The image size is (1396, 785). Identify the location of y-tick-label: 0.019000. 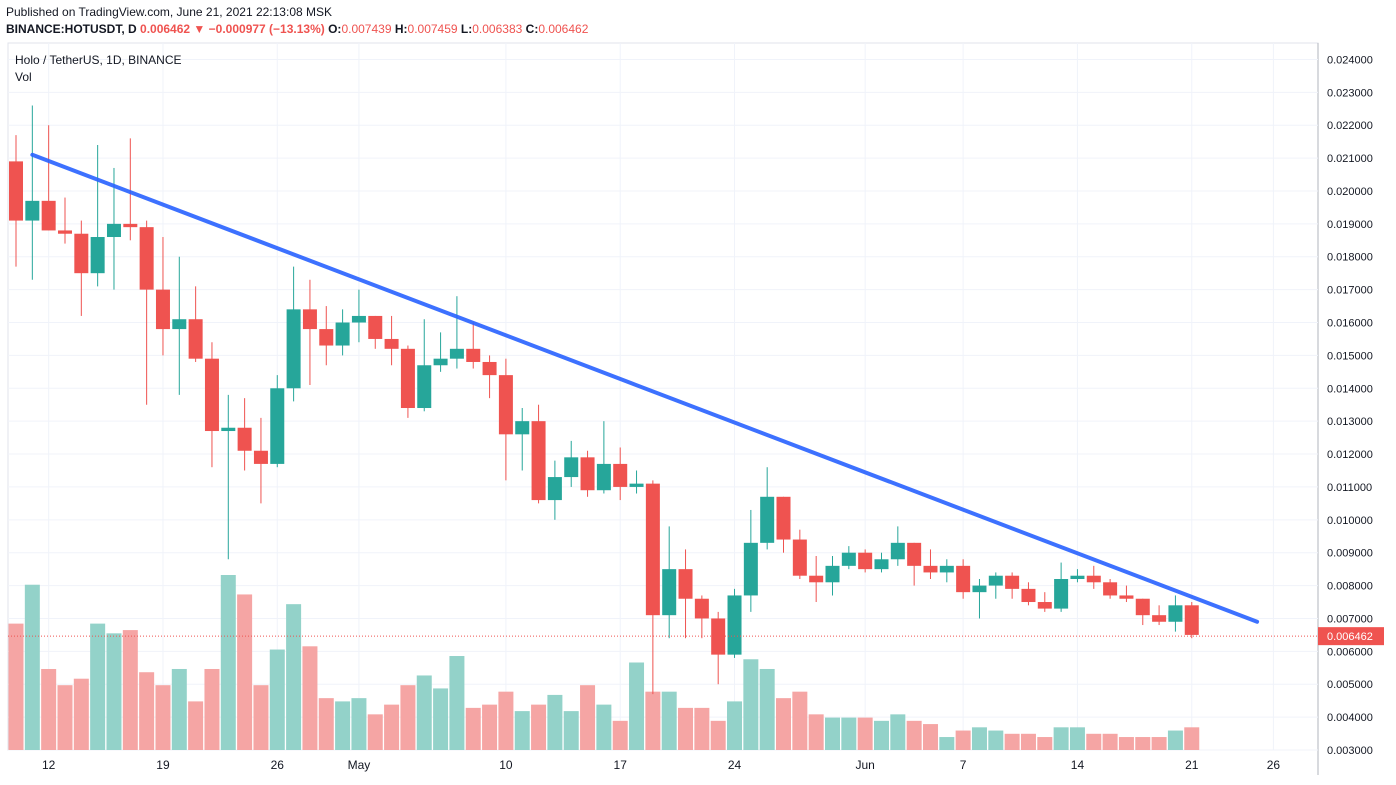
(1350, 225).